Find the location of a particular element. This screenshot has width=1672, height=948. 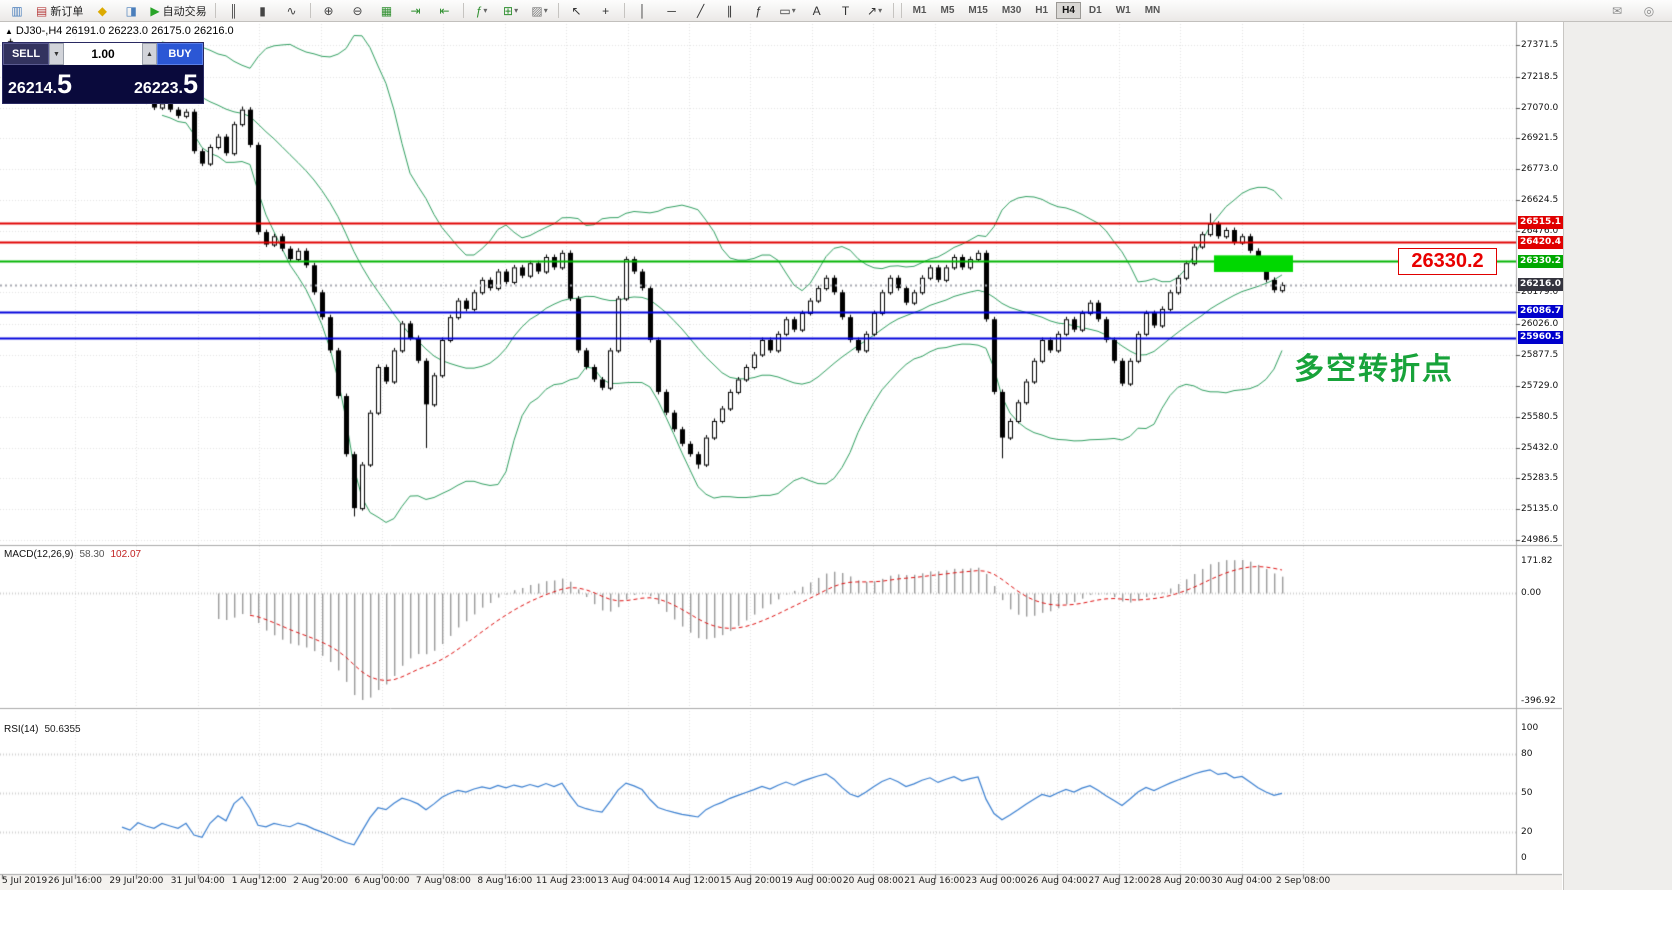

periods-icon-dropdown-icon: ▾ is located at coordinates (516, 10).